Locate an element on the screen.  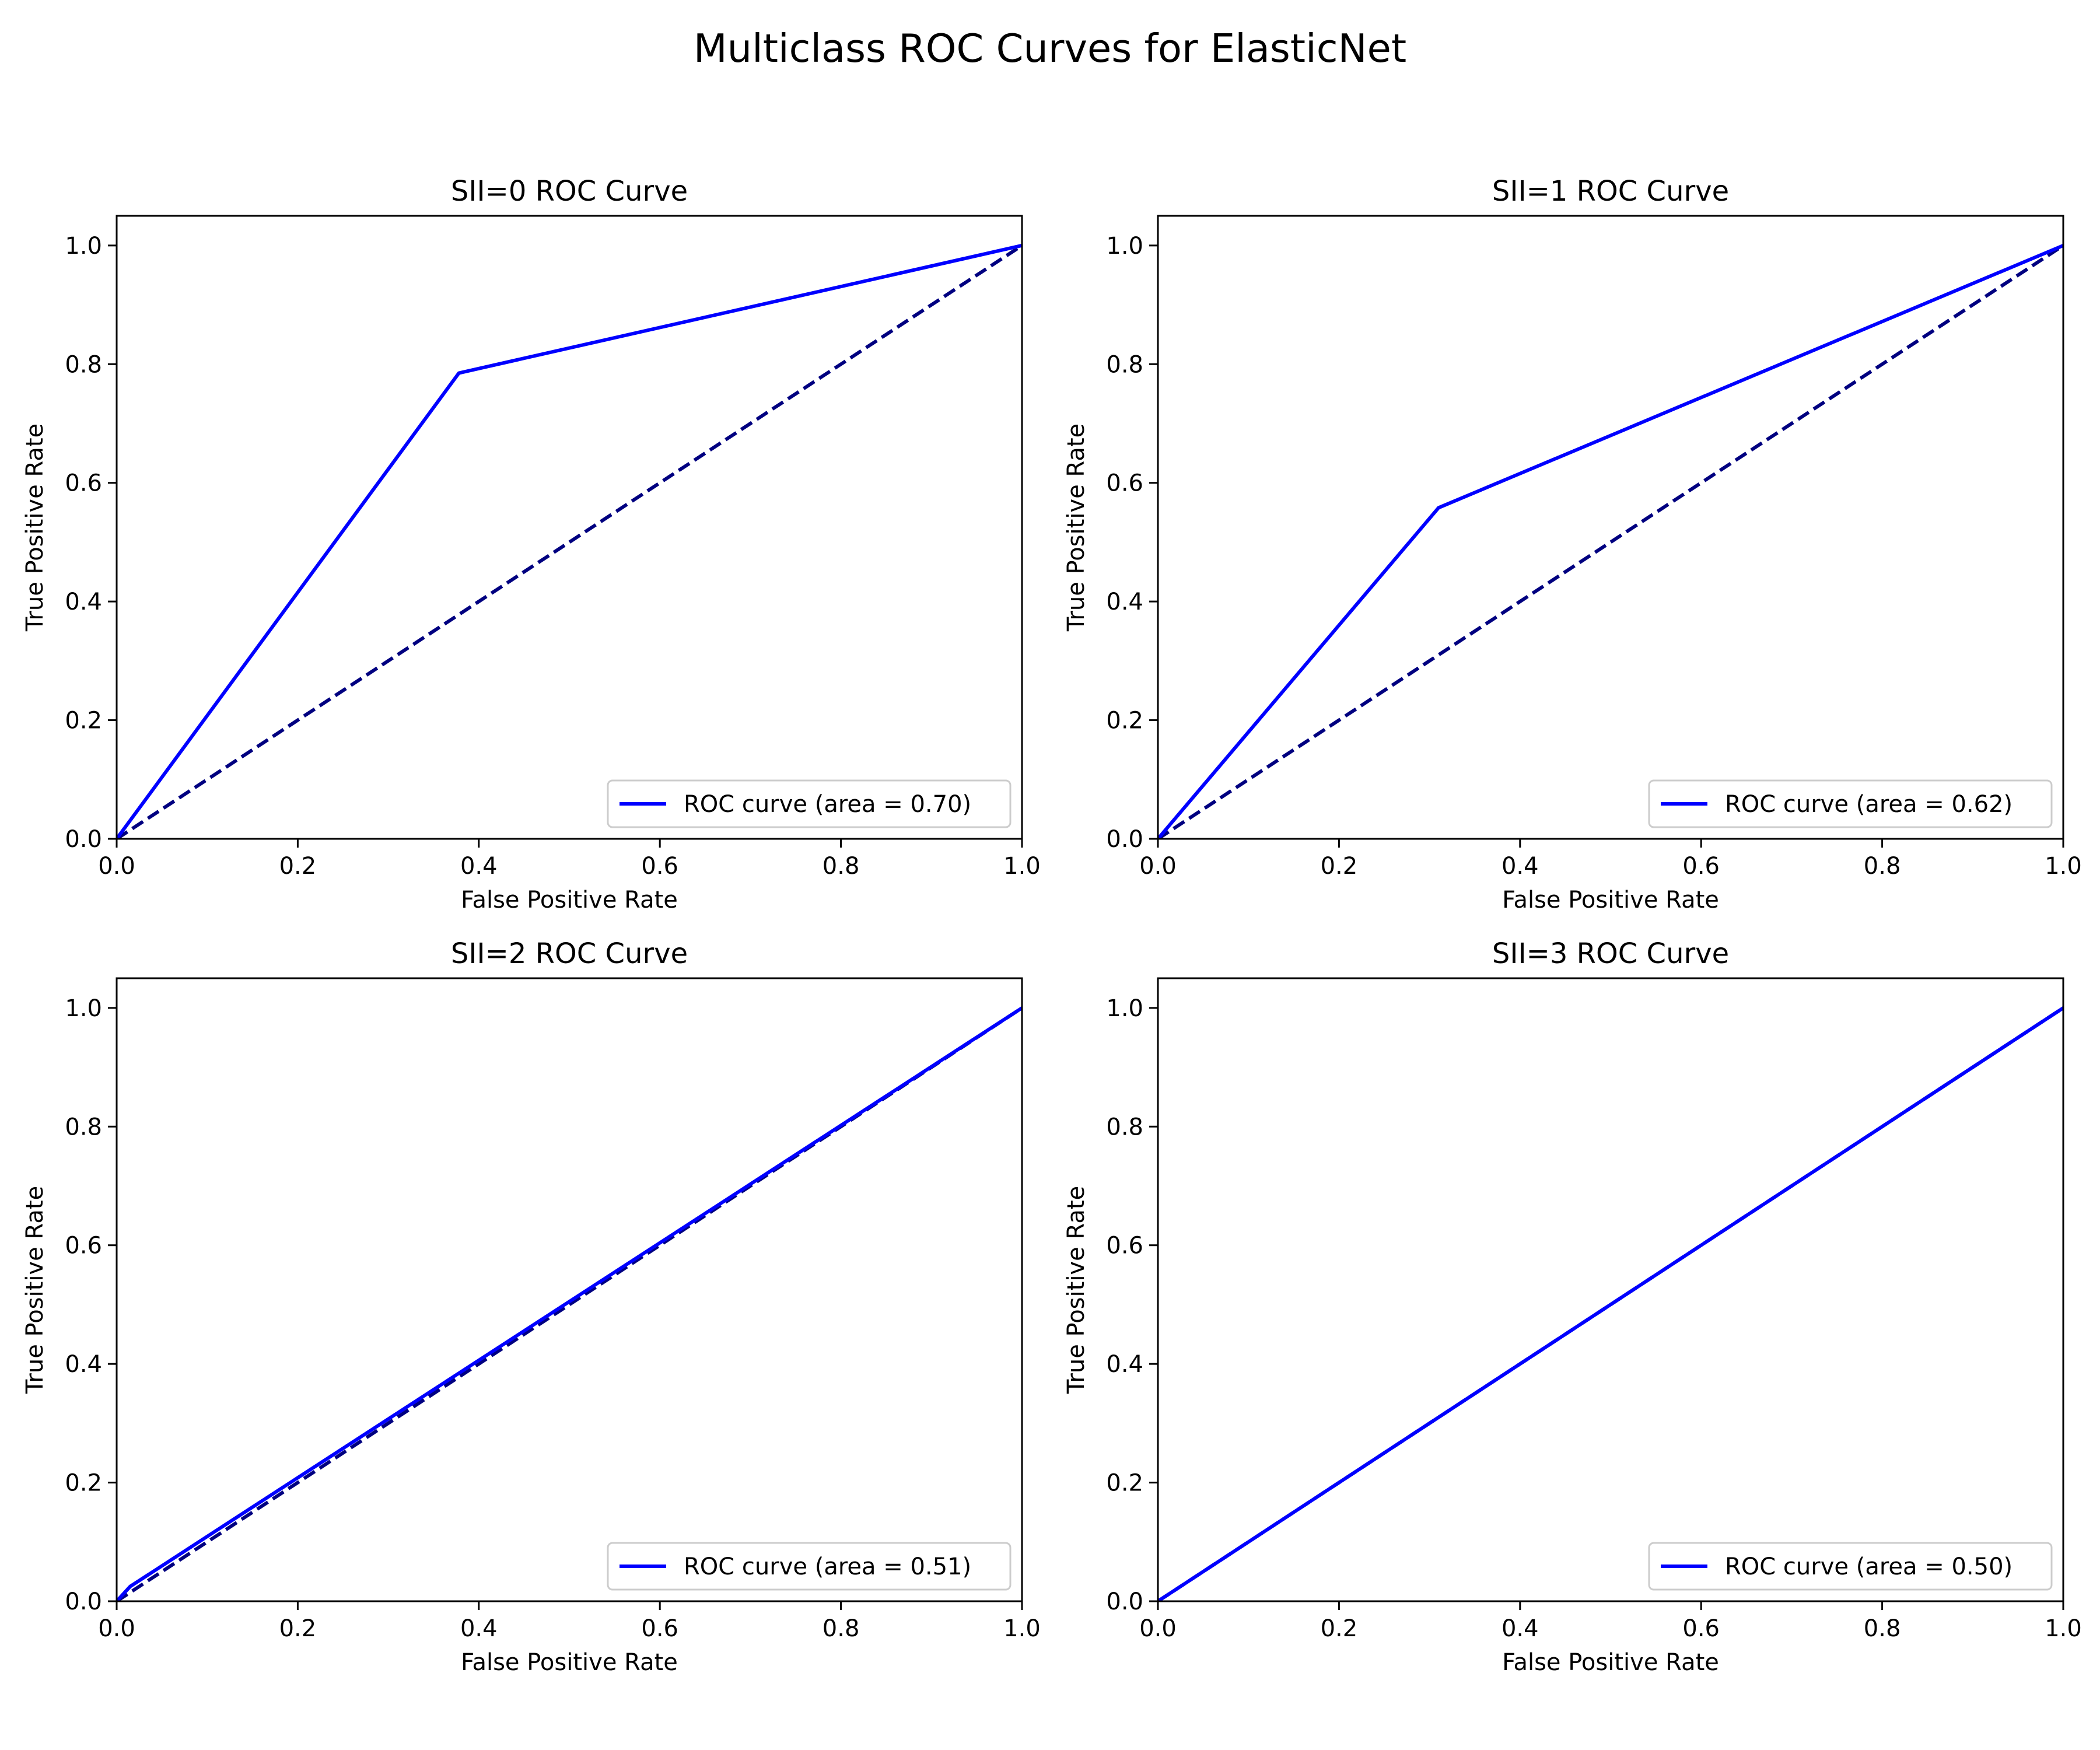
legend: ROC curve (area = 0.62) is located at coordinates (1850, 803).